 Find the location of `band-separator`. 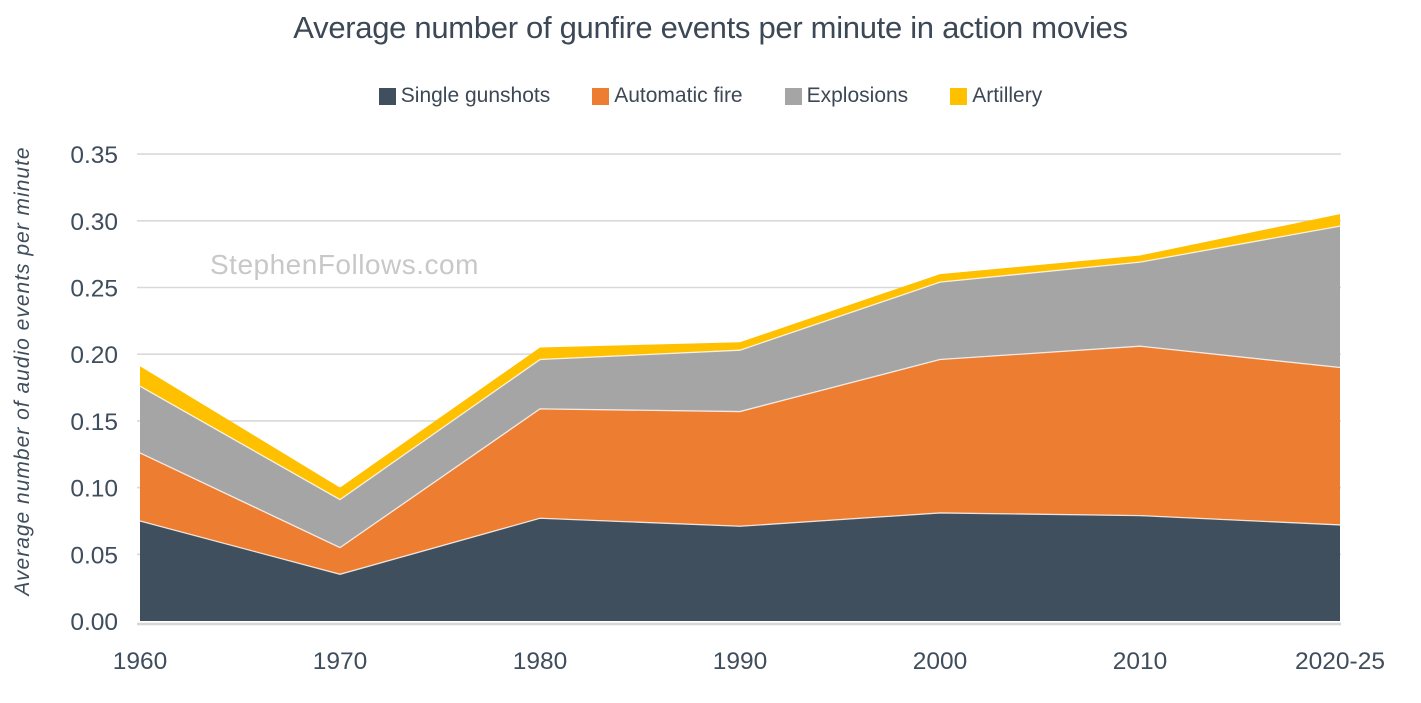

band-separator is located at coordinates (740, 543).